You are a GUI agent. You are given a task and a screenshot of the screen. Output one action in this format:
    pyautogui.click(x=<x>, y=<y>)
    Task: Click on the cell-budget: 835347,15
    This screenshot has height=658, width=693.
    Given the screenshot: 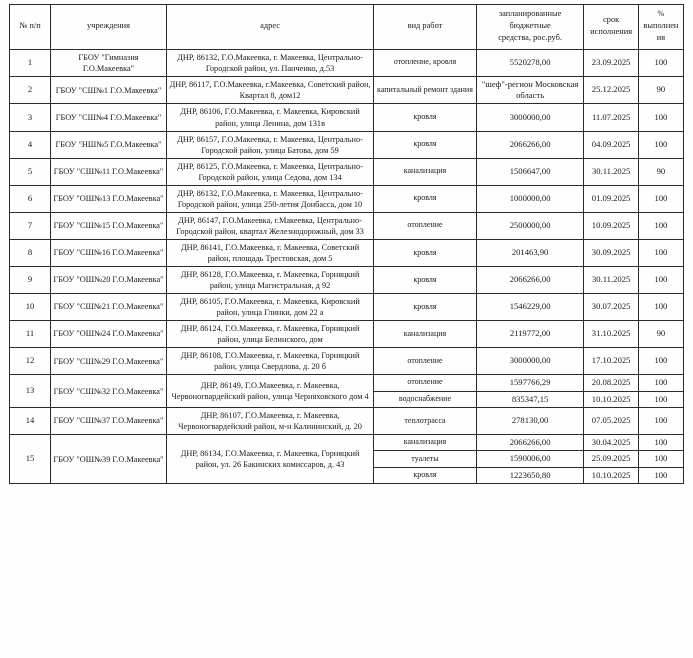 What is the action you would take?
    pyautogui.click(x=530, y=399)
    